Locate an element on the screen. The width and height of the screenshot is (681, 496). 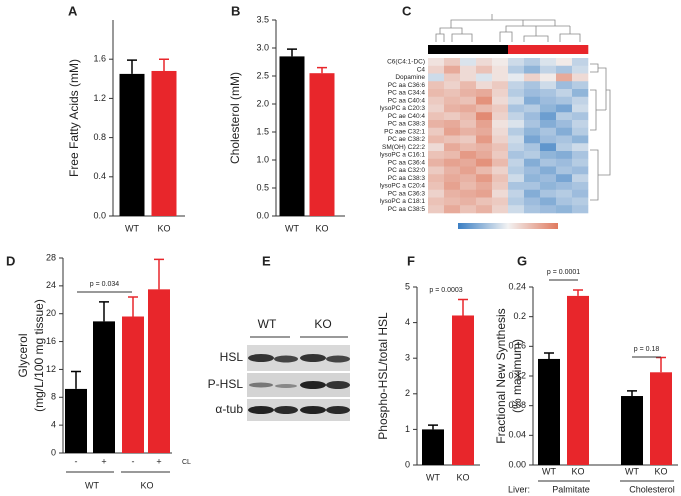
y-tick-label: 0.5 is located at coordinates (262, 187).